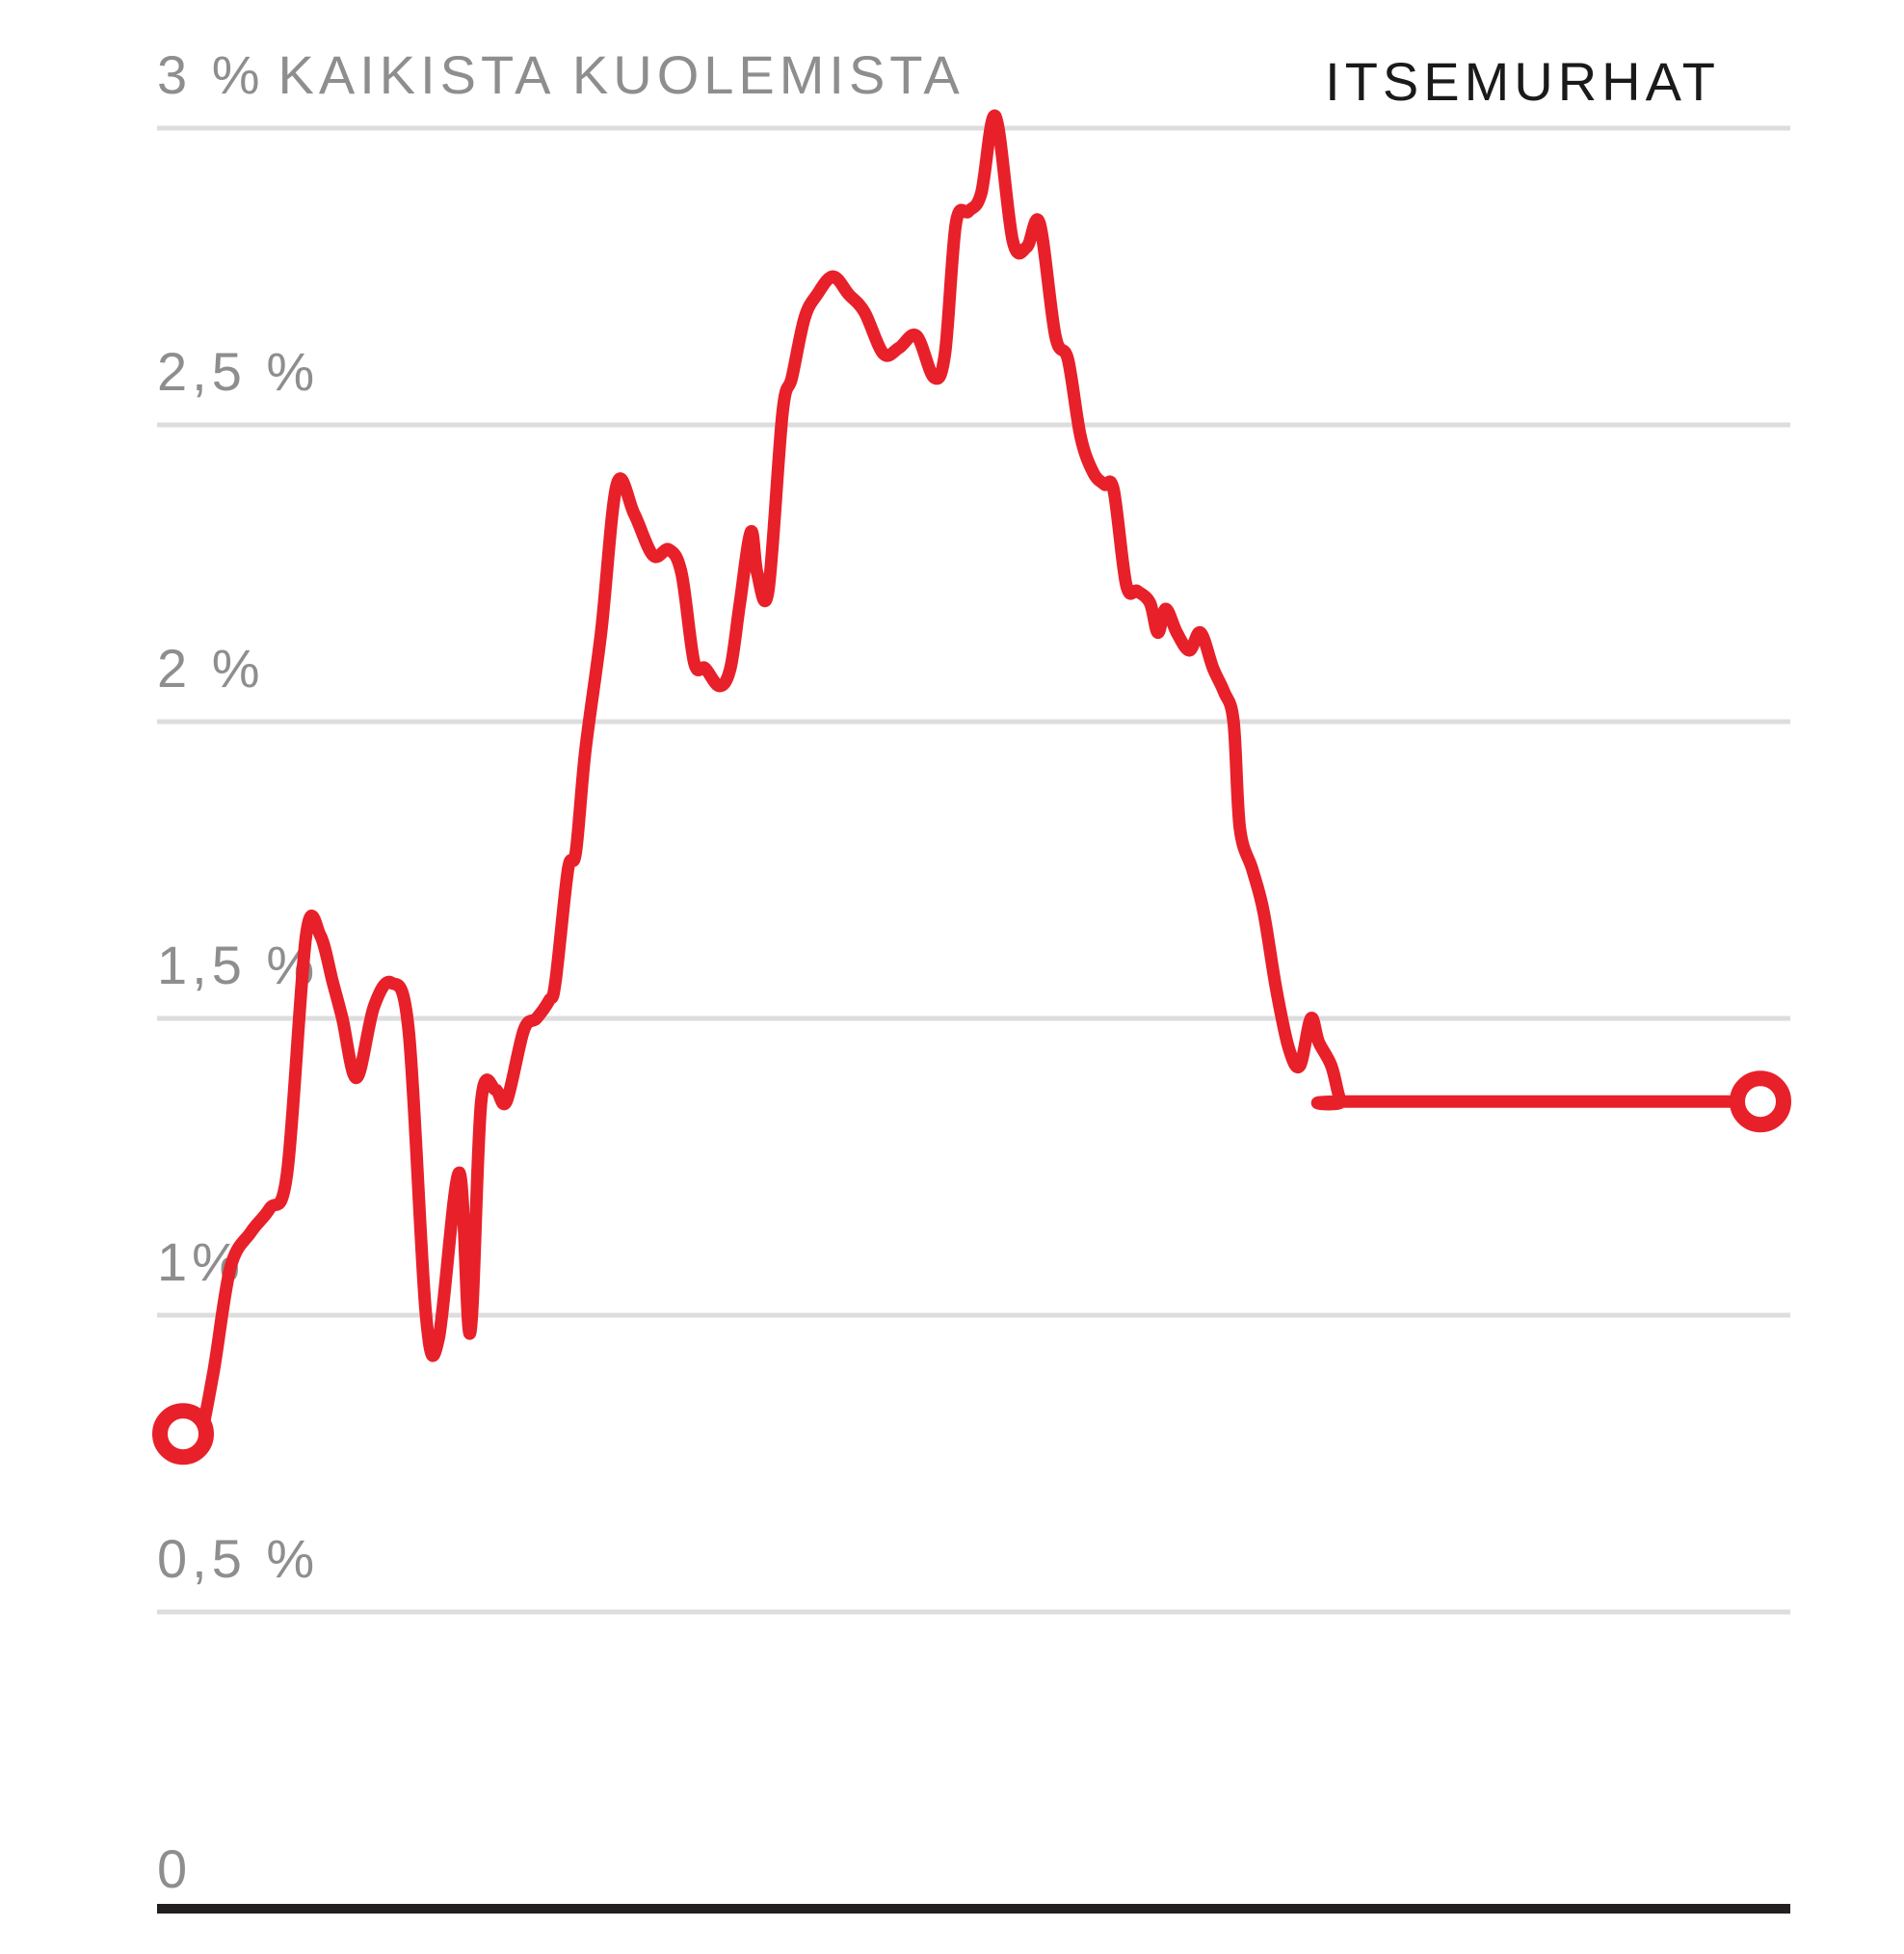  I want to click on end-point-marker, so click(1761, 1101).